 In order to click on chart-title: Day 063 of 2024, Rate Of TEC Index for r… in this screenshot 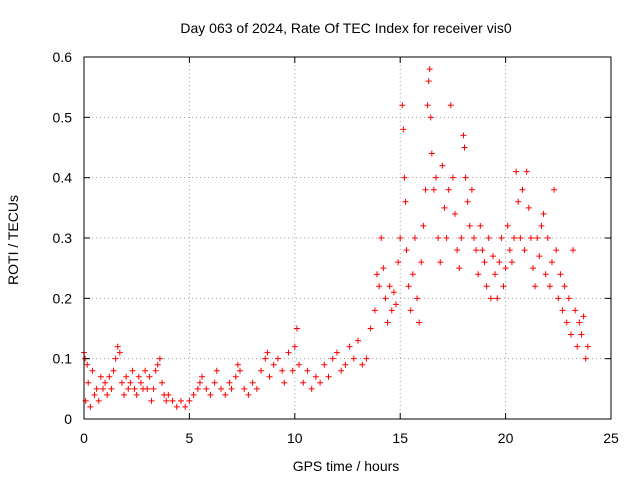, I will do `click(345, 28)`.